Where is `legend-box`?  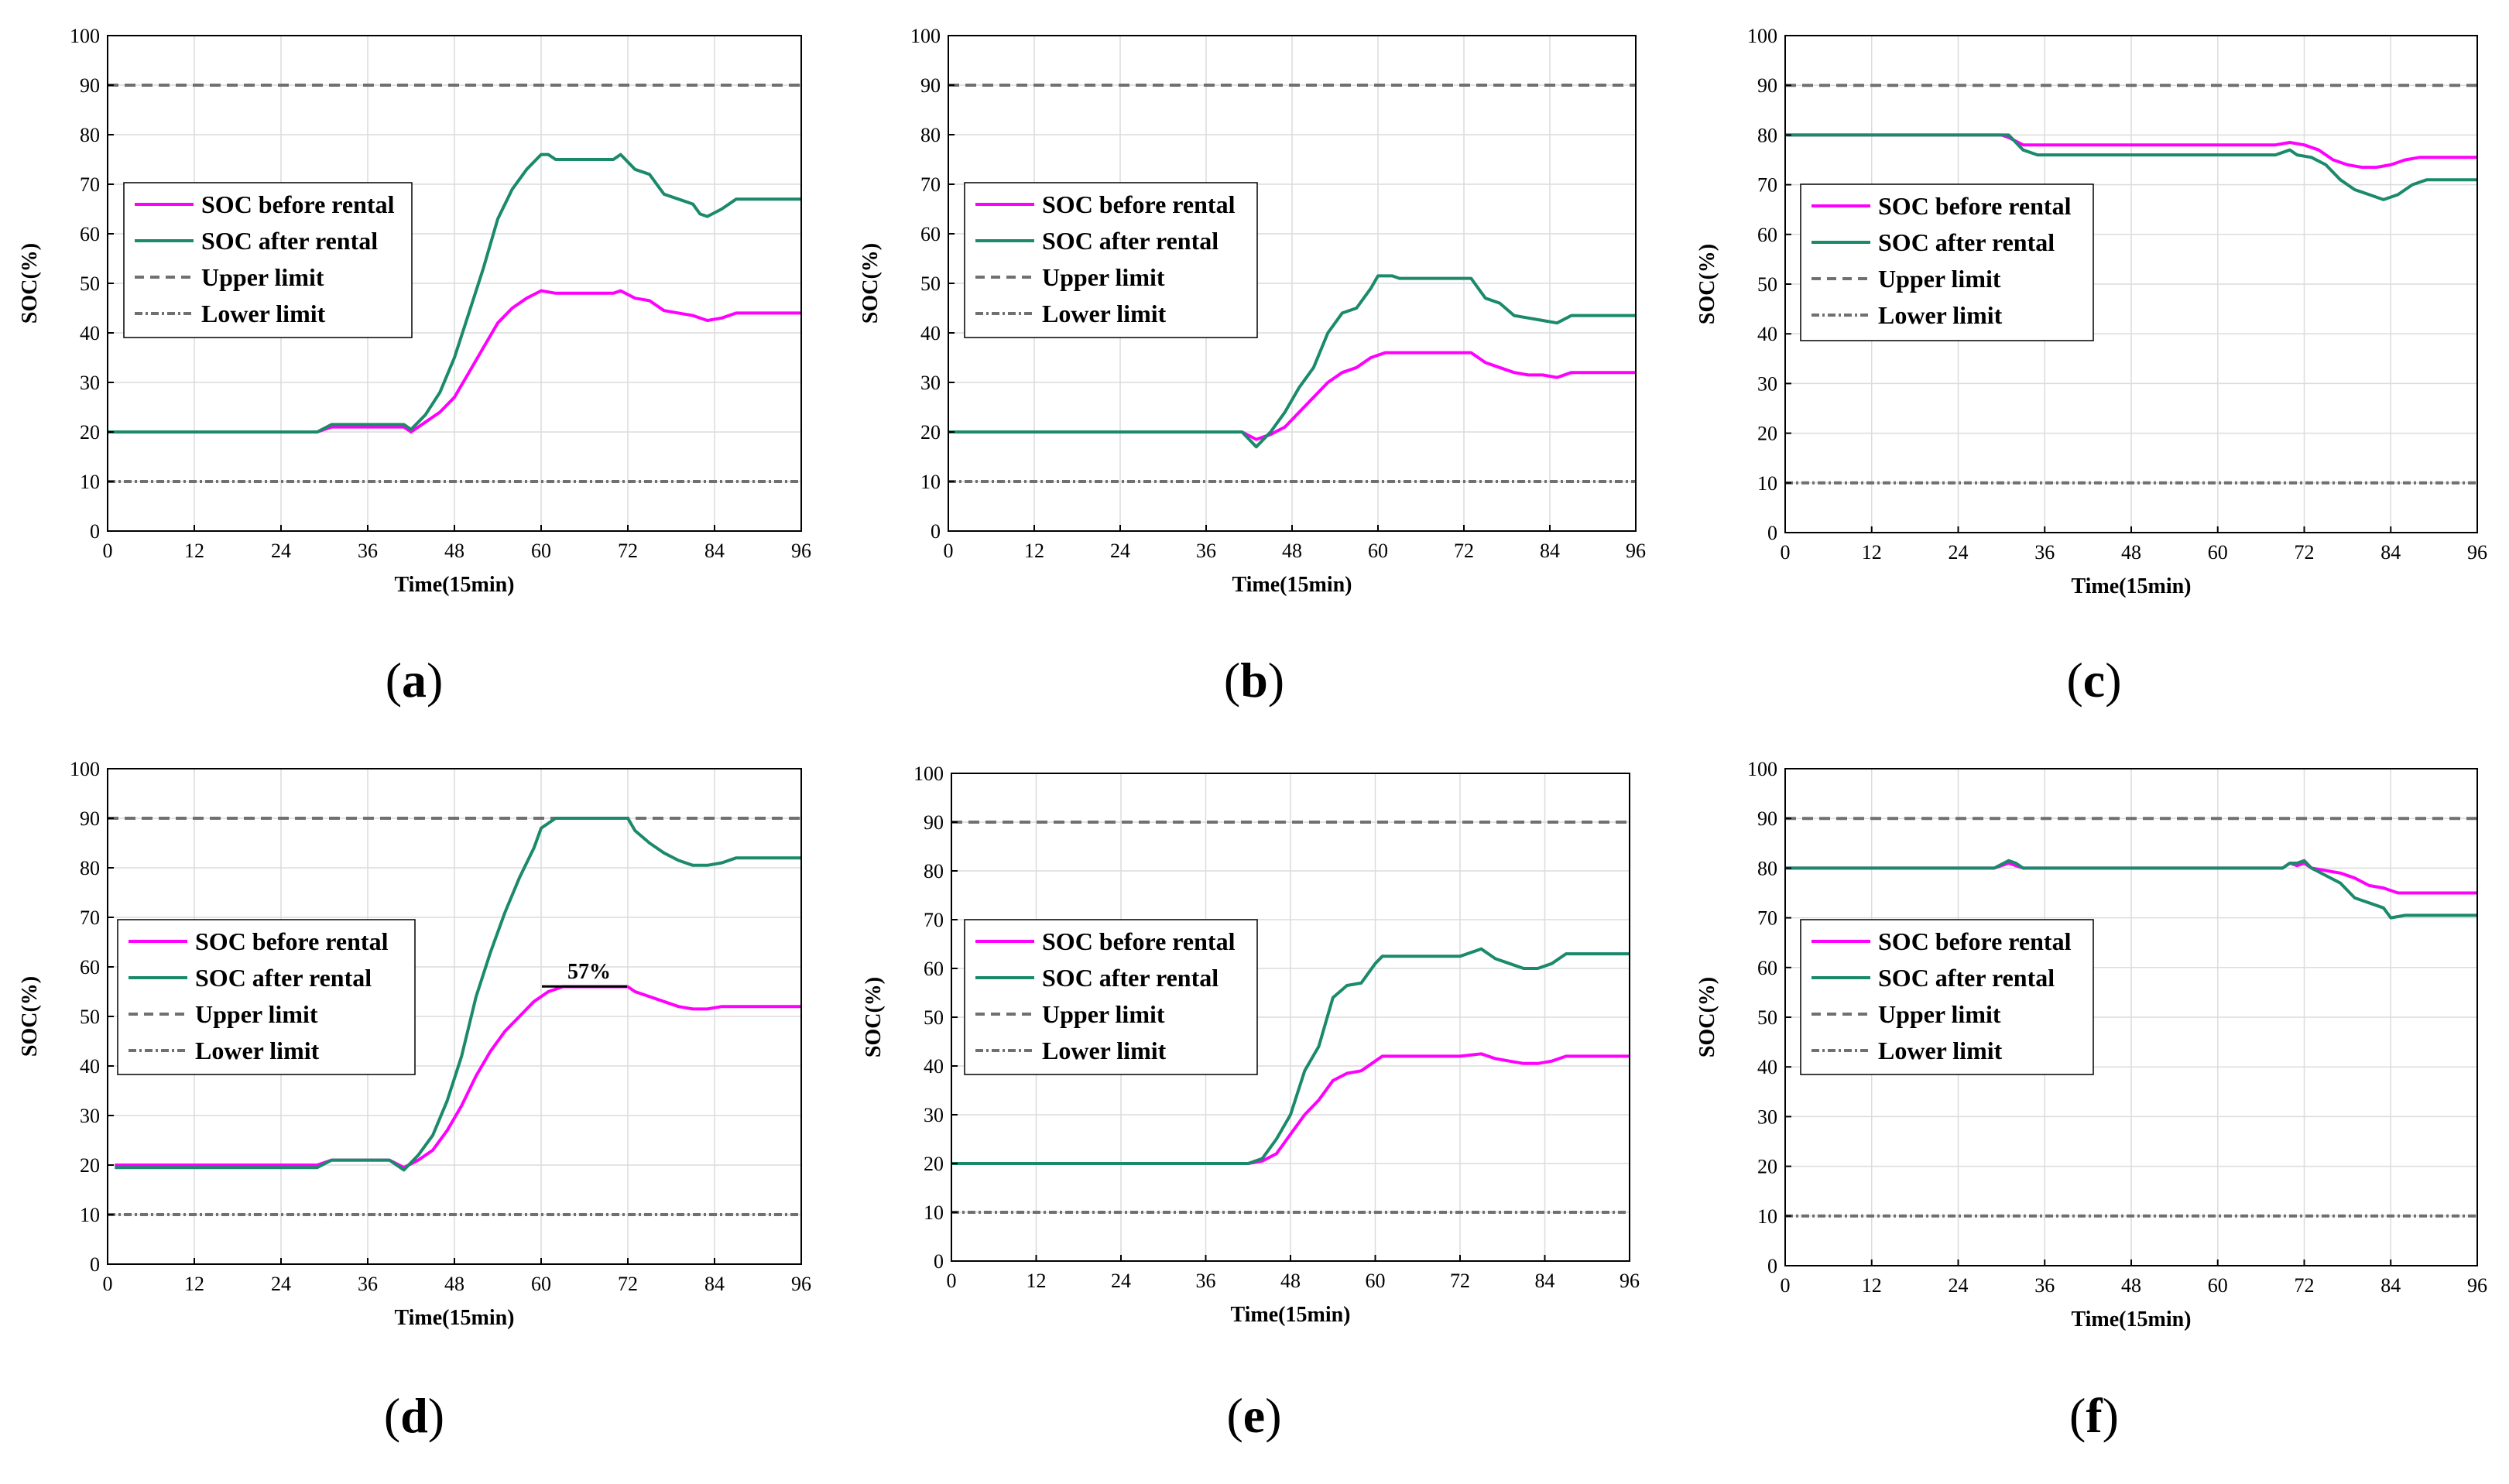 legend-box is located at coordinates (1111, 997).